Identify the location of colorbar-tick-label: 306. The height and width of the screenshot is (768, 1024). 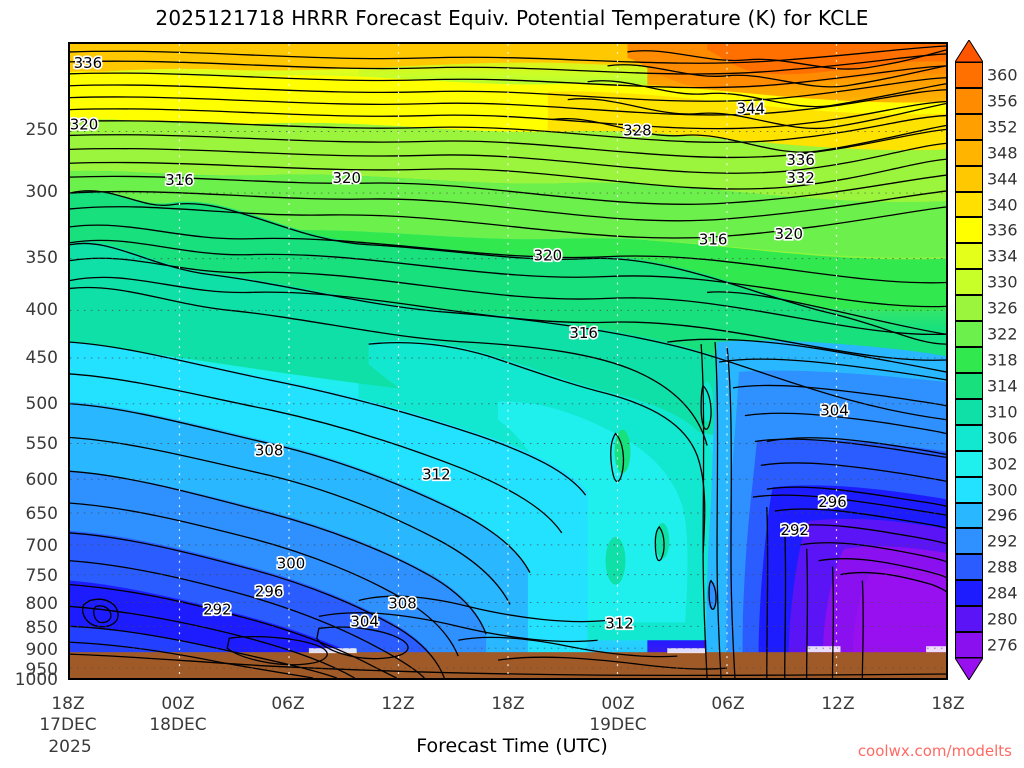
(1002, 438).